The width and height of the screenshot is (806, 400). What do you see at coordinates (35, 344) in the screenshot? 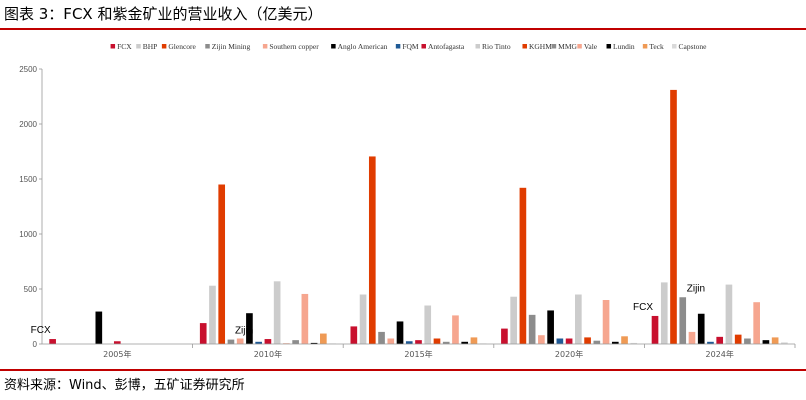
I see `y-tick-label: 0` at bounding box center [35, 344].